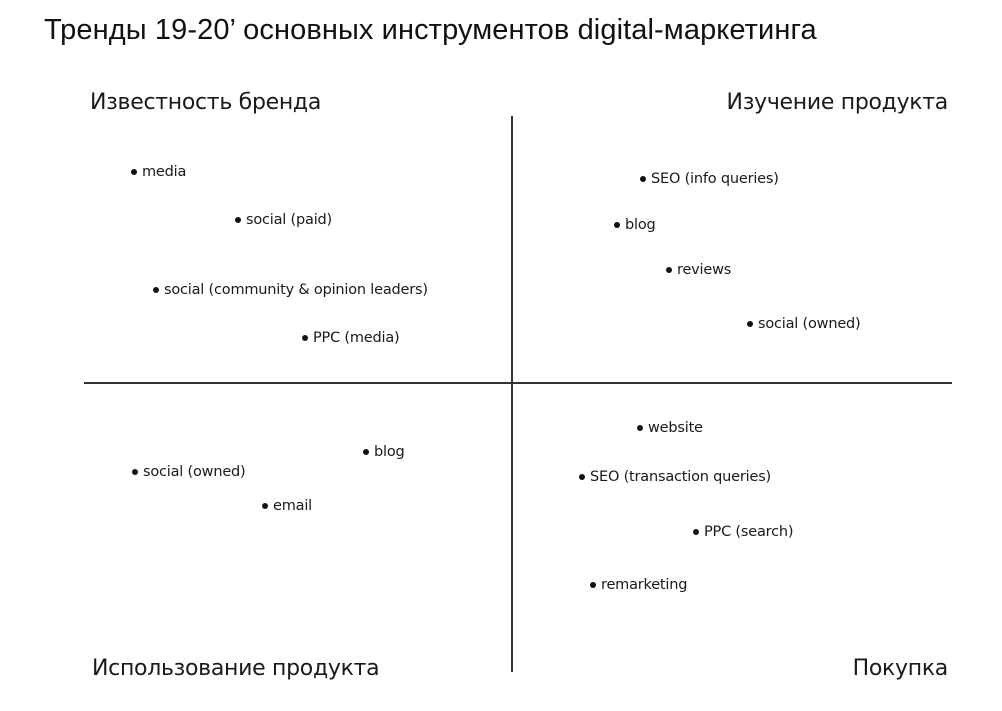  I want to click on quadrant-item: PPC (media), so click(351, 338).